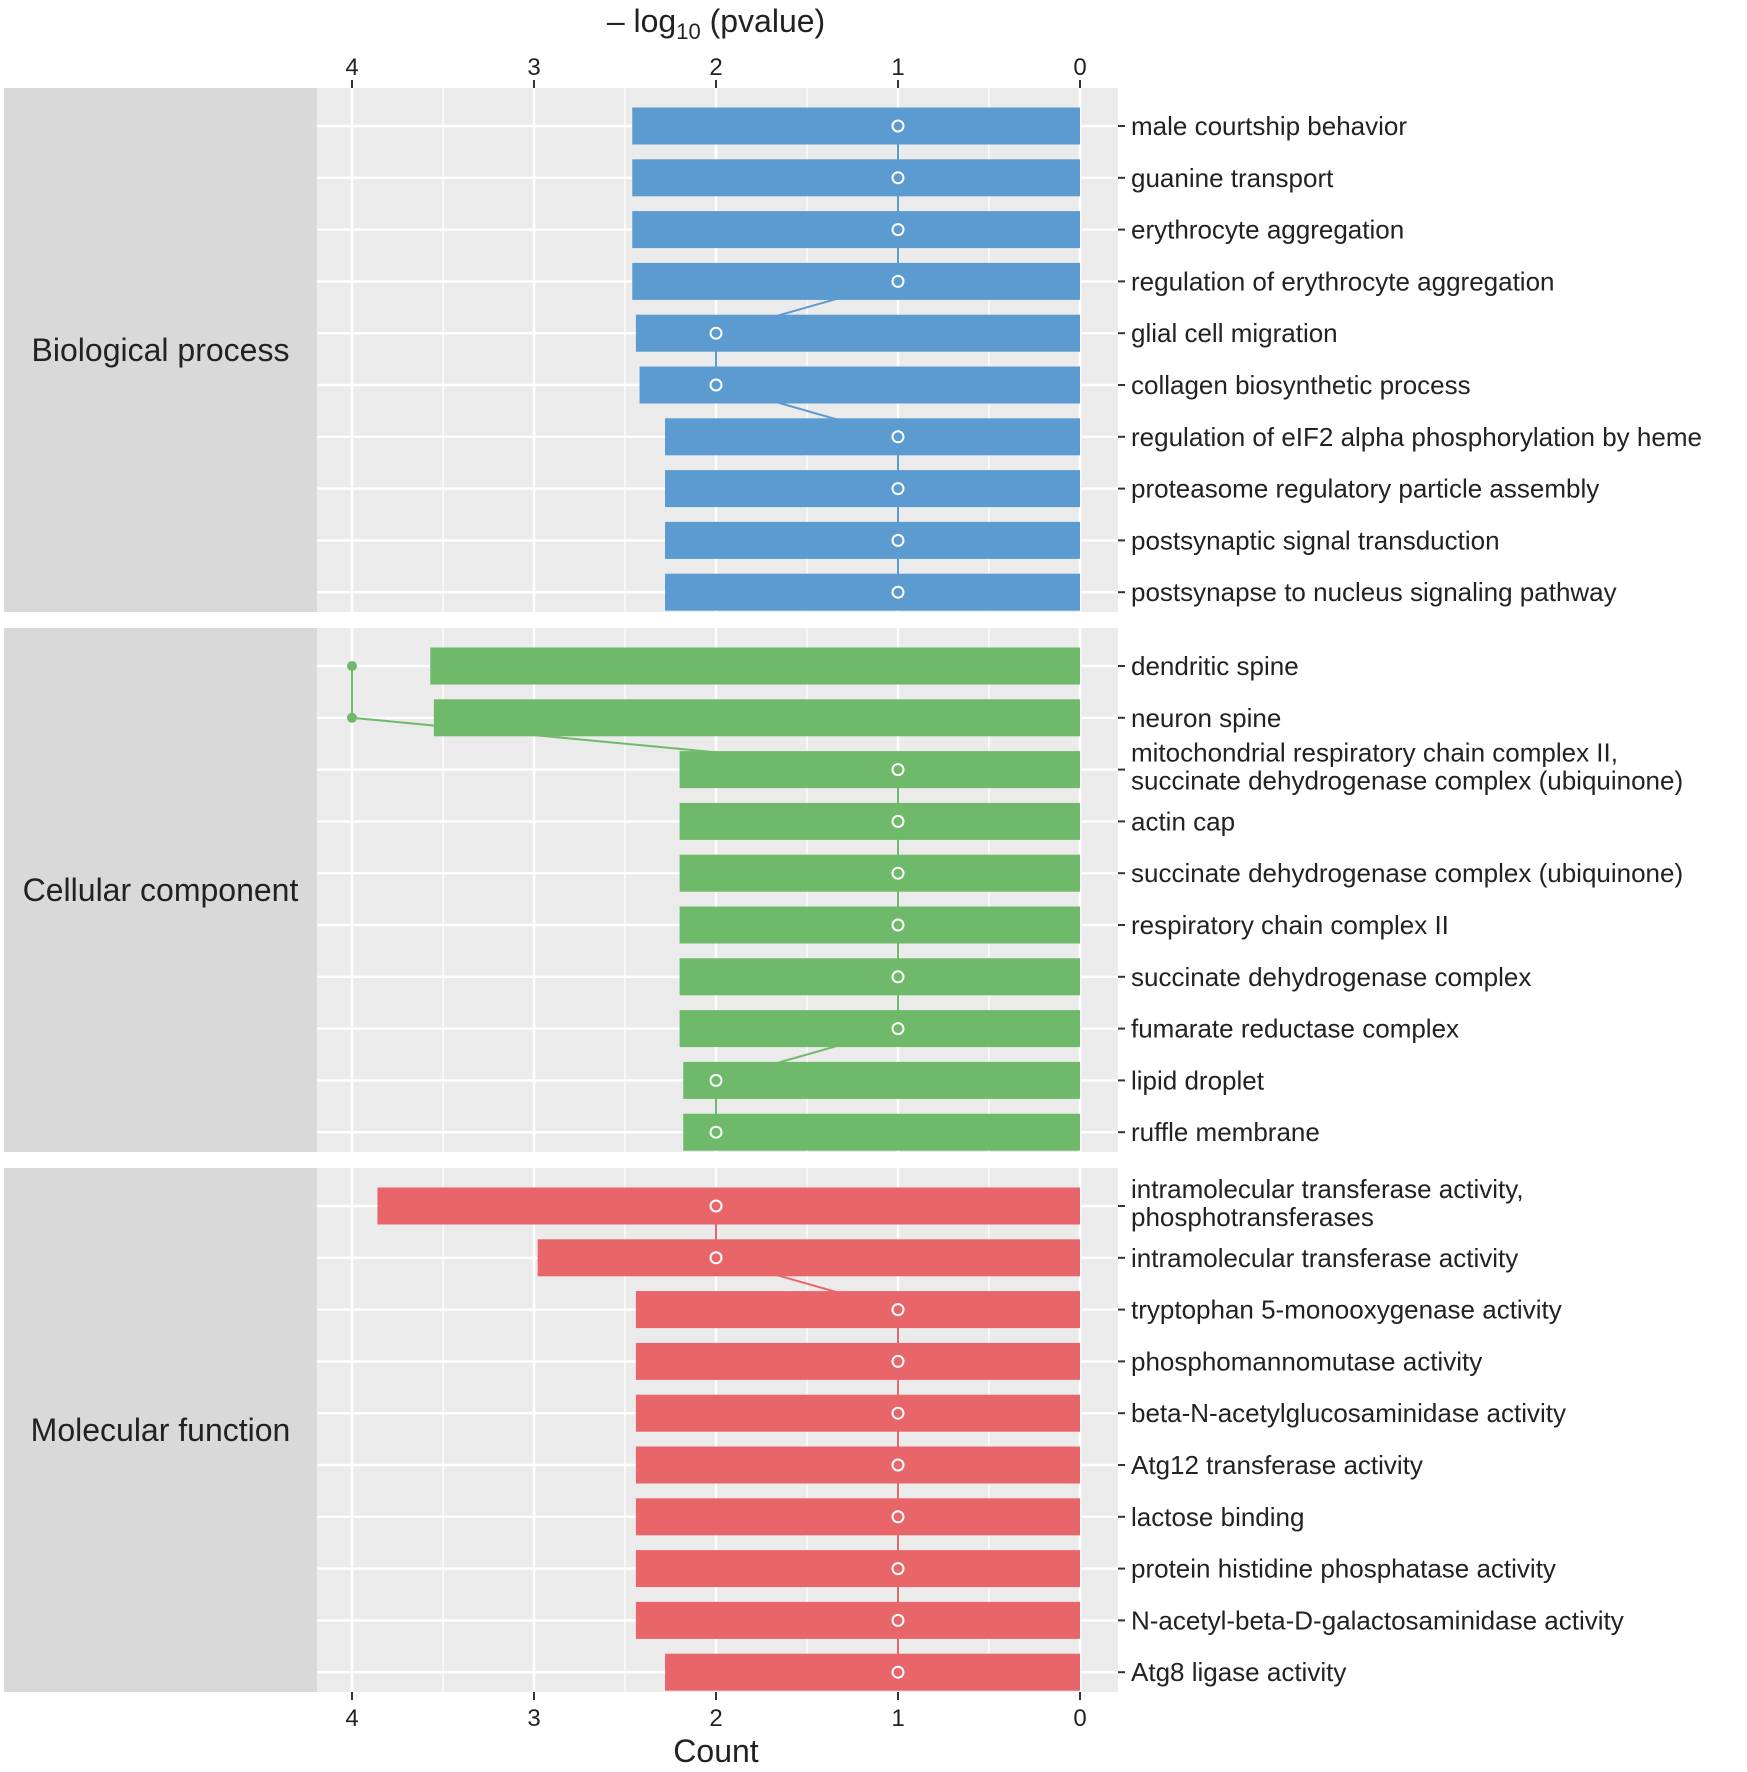 This screenshot has height=1772, width=1747. What do you see at coordinates (1343, 281) in the screenshot?
I see `y-tick-label: regulation of erythrocyte aggregation` at bounding box center [1343, 281].